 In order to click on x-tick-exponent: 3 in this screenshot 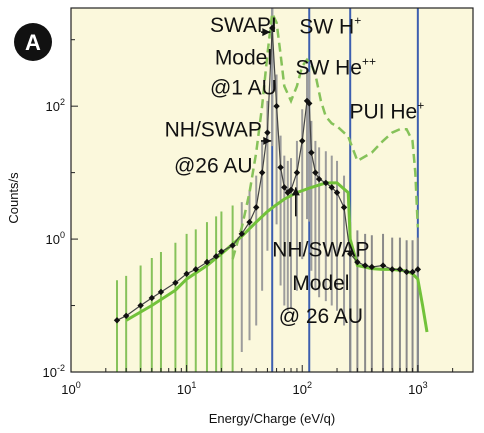, I will do `click(425, 385)`.